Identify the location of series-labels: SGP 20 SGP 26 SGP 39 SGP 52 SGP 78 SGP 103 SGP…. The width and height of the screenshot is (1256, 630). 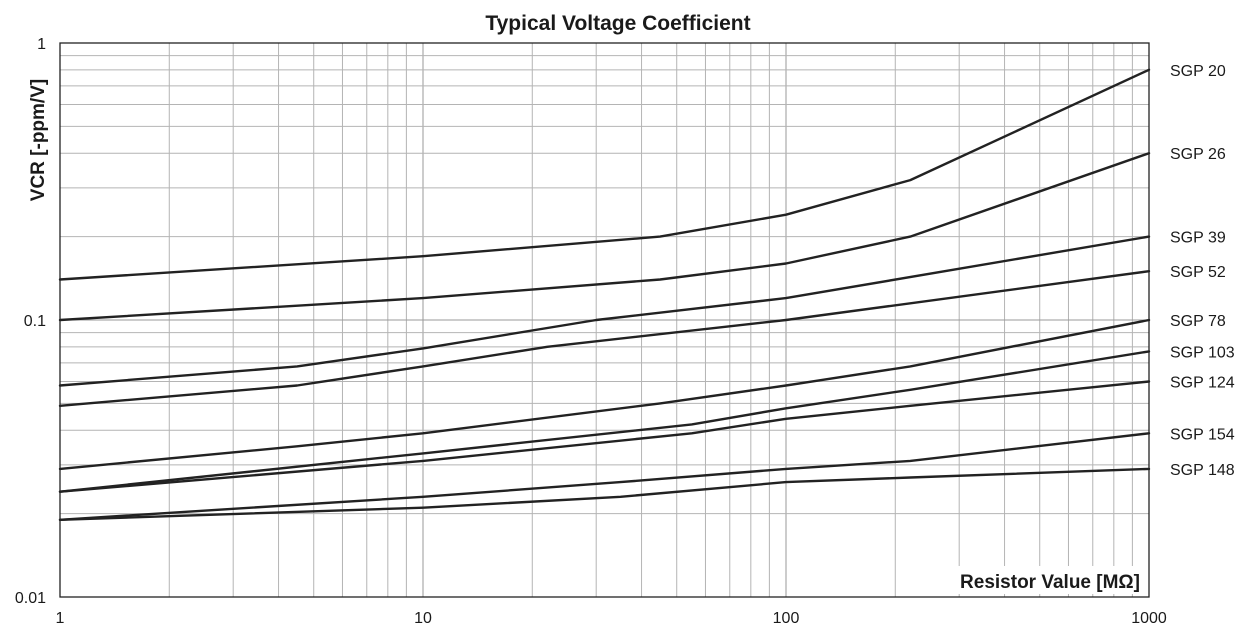
(1202, 271).